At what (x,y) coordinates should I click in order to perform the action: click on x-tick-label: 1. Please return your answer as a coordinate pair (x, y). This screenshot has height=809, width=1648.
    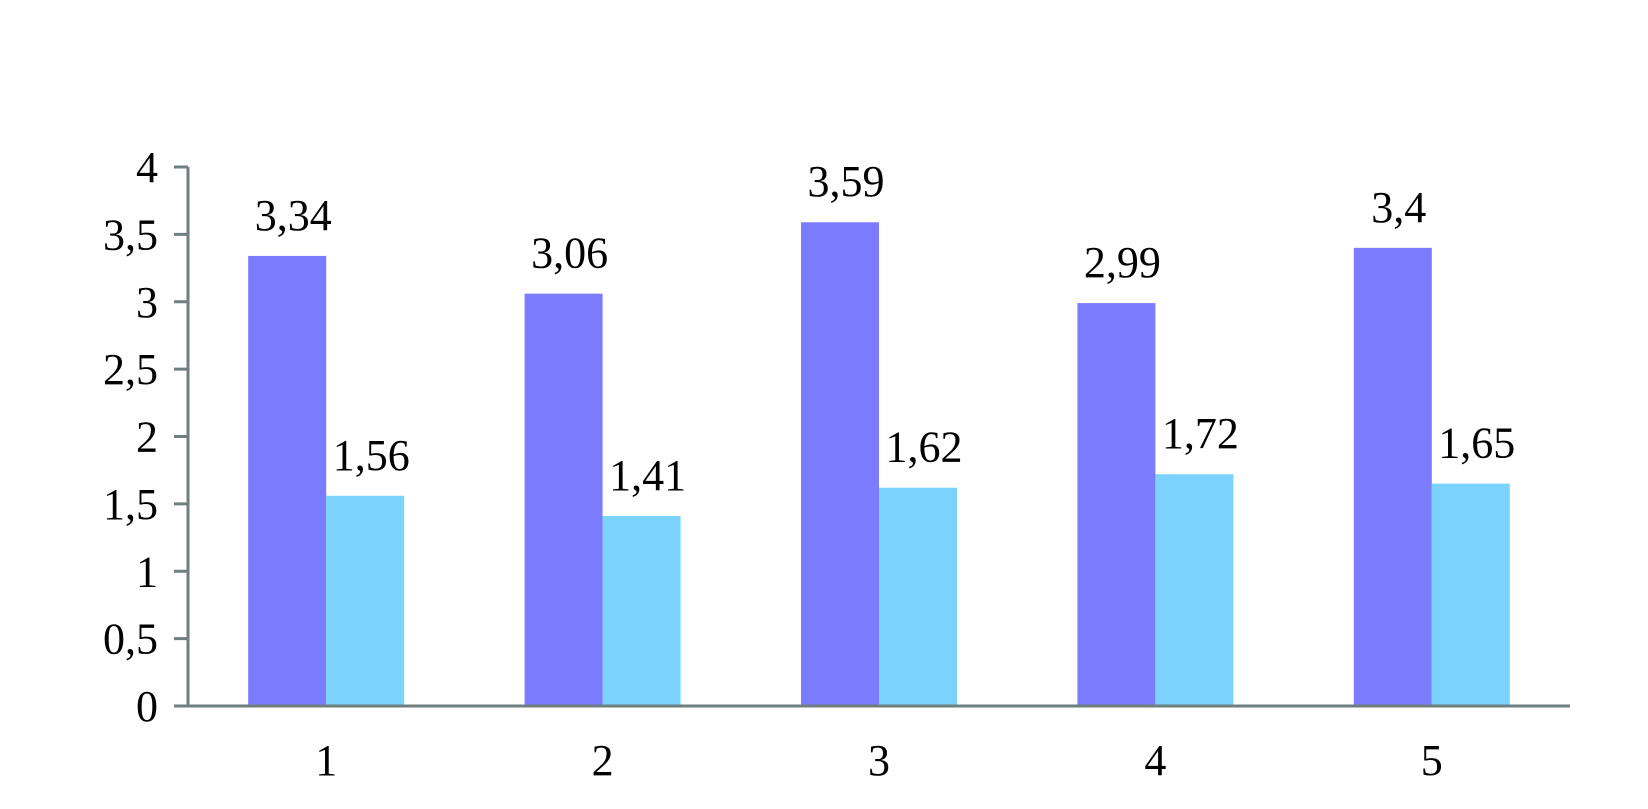
    Looking at the image, I should click on (326, 760).